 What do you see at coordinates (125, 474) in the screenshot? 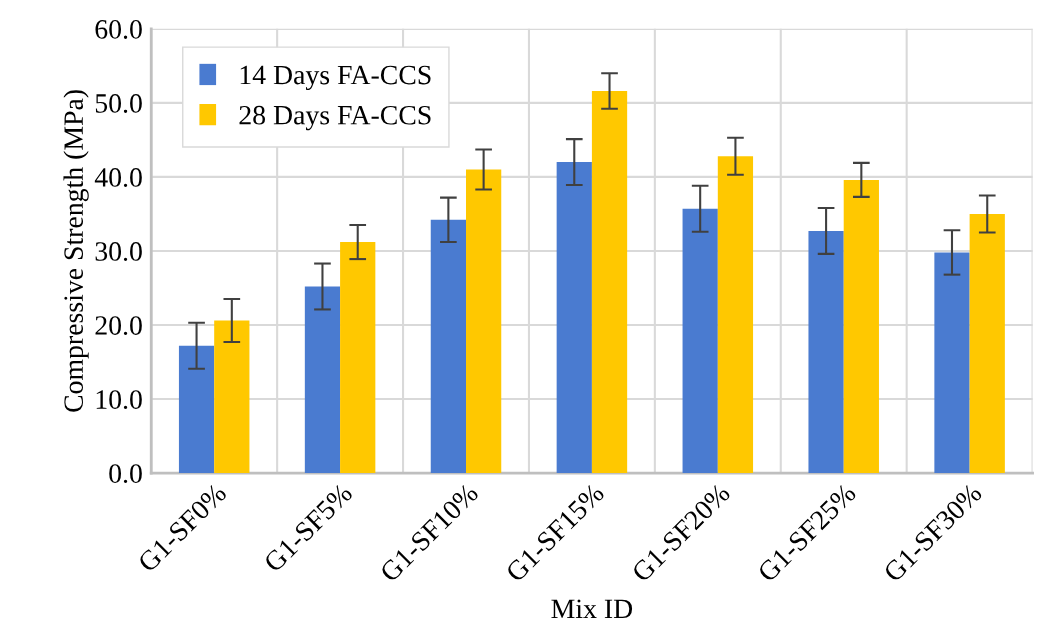
I see `y-tick-label: 0.0` at bounding box center [125, 474].